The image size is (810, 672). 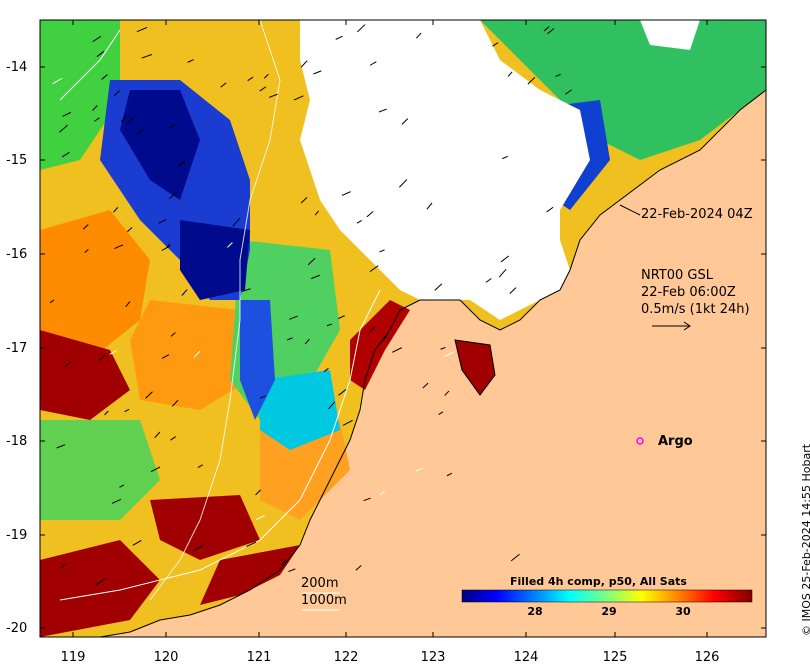 What do you see at coordinates (607, 596) in the screenshot?
I see `colorbar` at bounding box center [607, 596].